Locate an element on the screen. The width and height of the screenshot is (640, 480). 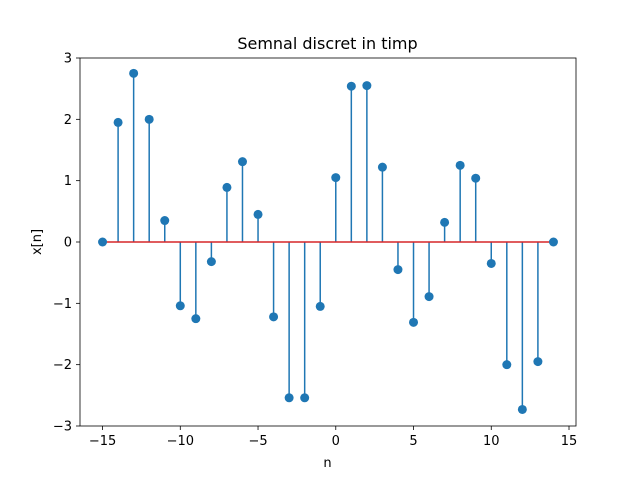
y-tick-label: −1 is located at coordinates (62, 304).